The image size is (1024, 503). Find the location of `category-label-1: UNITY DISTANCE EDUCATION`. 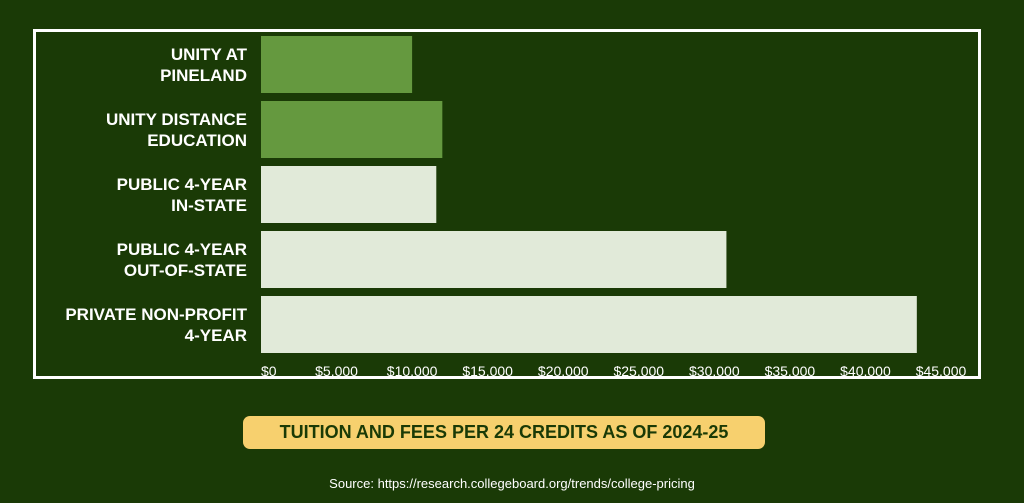

category-label-1: UNITY DISTANCE EDUCATION is located at coordinates (176, 130).